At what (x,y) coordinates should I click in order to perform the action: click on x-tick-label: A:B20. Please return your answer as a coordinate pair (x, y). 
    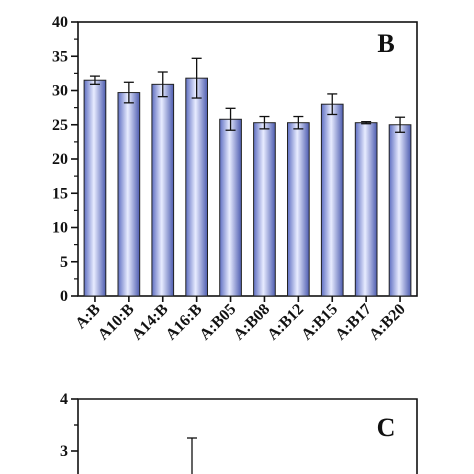
    Looking at the image, I should click on (387, 322).